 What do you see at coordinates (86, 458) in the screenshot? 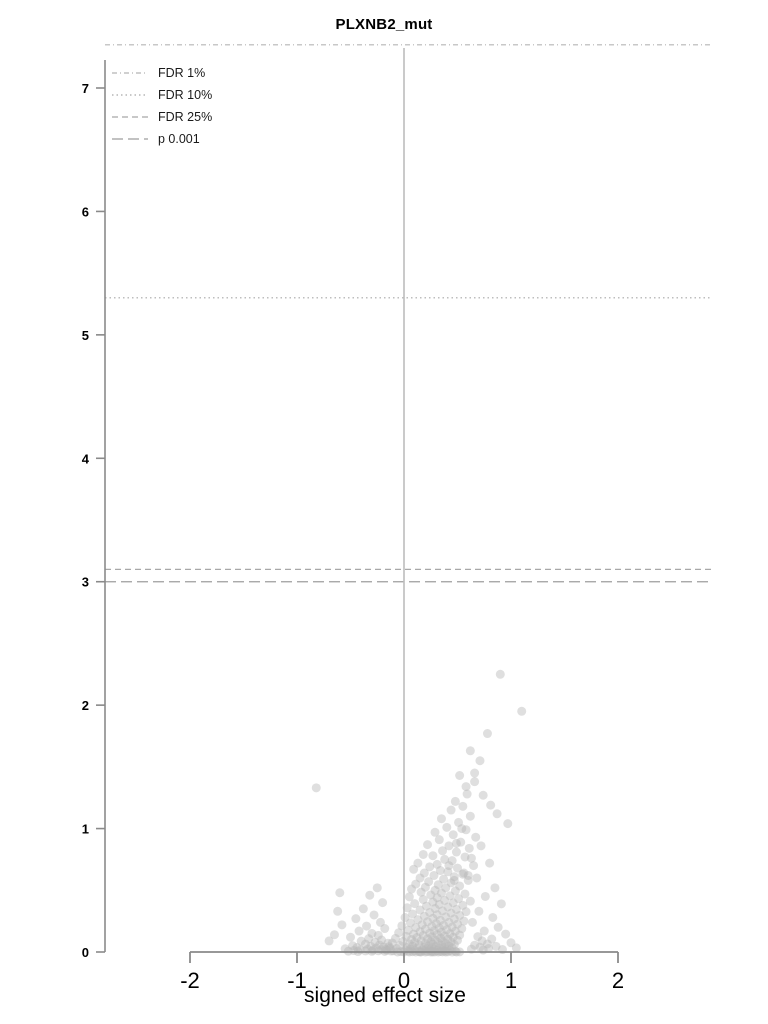
I see `y-tick-label: 4` at bounding box center [86, 458].